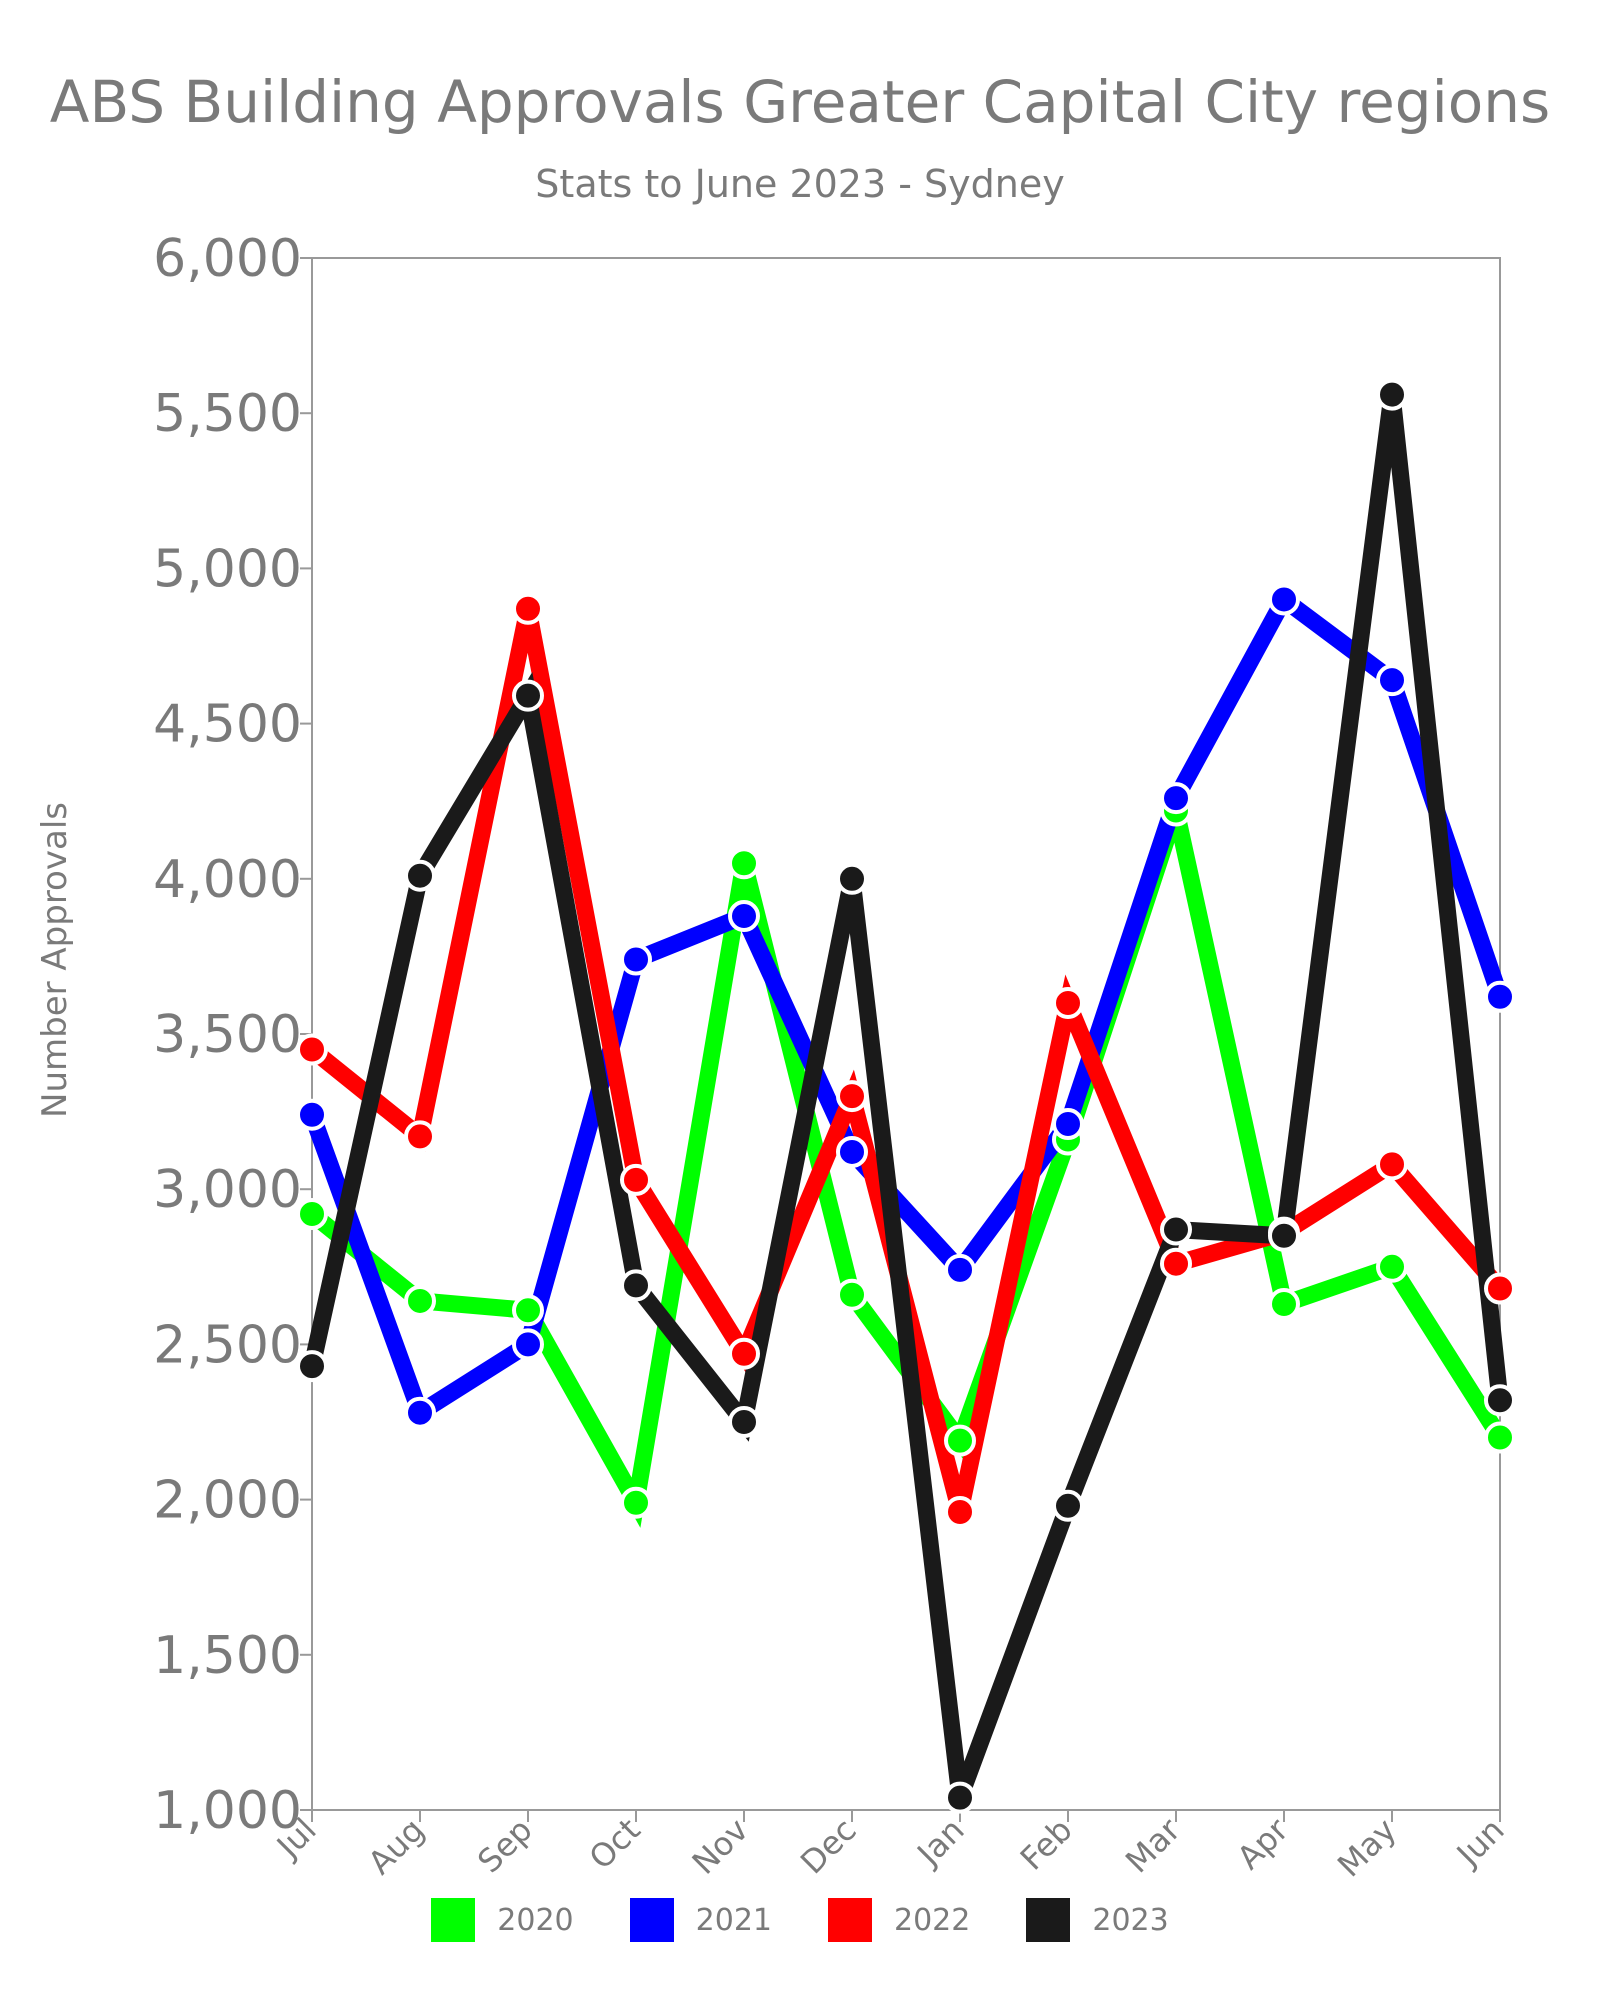  I want to click on y-tick-label: 3,500, so click(227, 1035).